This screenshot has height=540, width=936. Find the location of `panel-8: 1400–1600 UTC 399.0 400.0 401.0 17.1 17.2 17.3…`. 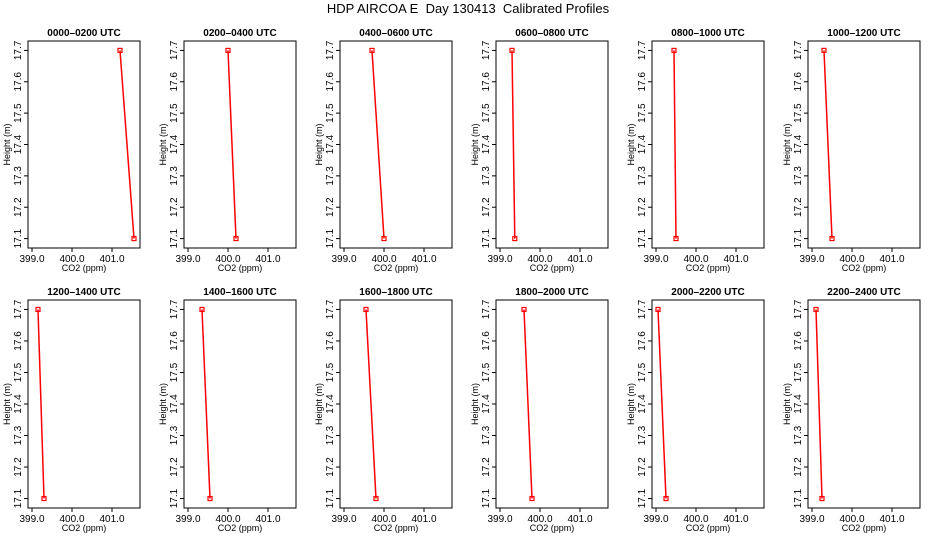

panel-8: 1400–1600 UTC 399.0 400.0 401.0 17.1 17.2 17.3… is located at coordinates (227, 410).